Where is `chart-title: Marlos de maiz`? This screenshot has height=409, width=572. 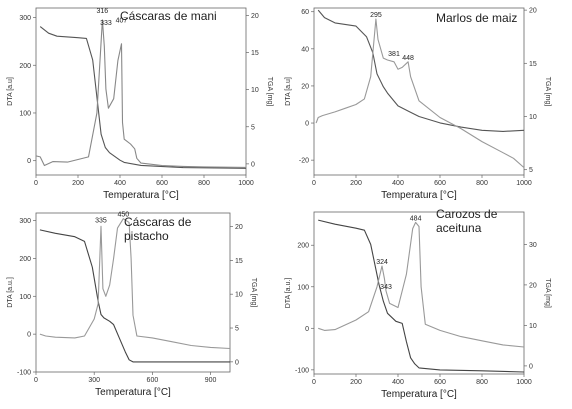 chart-title: Marlos de maiz is located at coordinates (476, 18).